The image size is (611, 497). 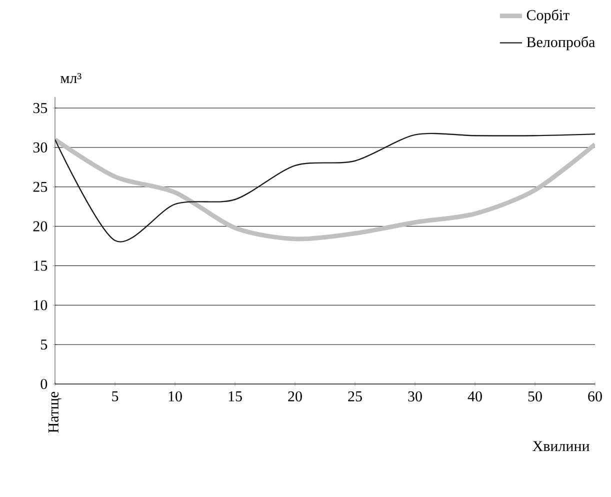 What do you see at coordinates (535, 396) in the screenshot?
I see `x-tick-label: 50` at bounding box center [535, 396].